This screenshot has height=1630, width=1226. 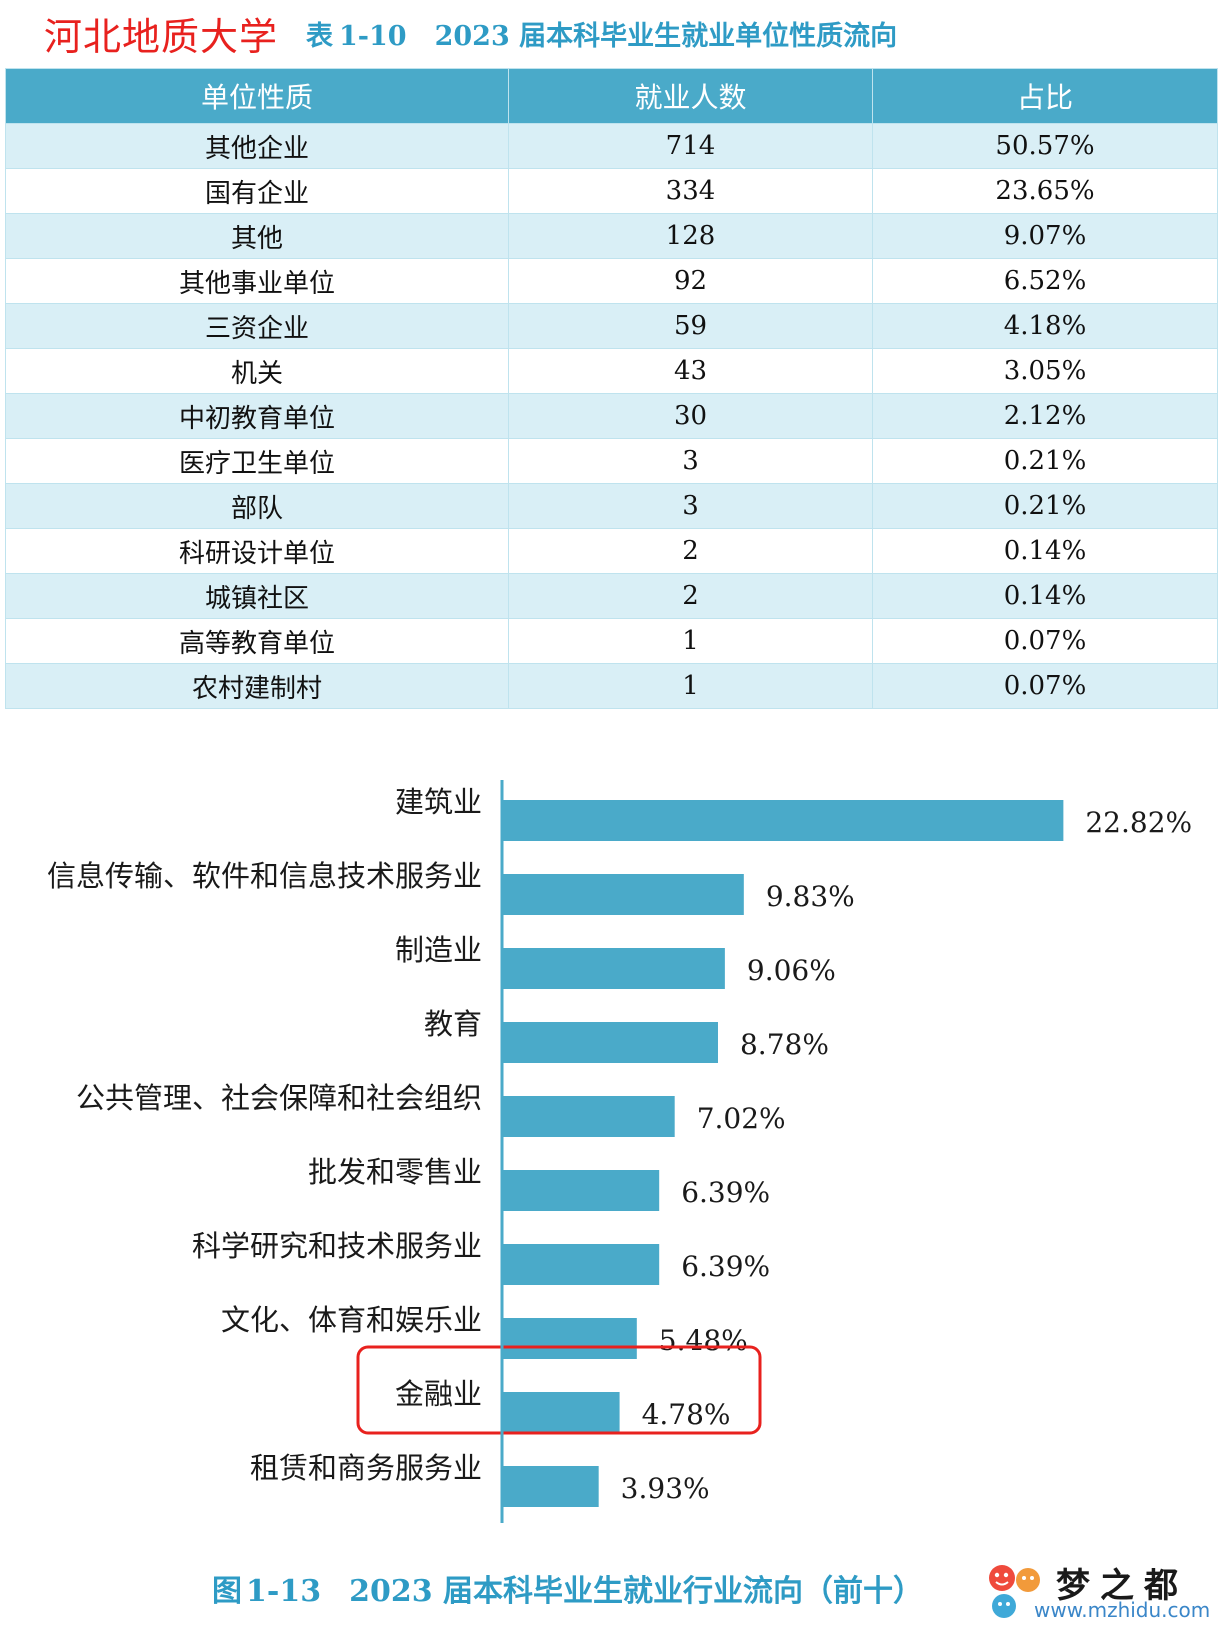 I want to click on site-watermark: 梦之都 www.mzhidu.com, so click(x=1101, y=1591).